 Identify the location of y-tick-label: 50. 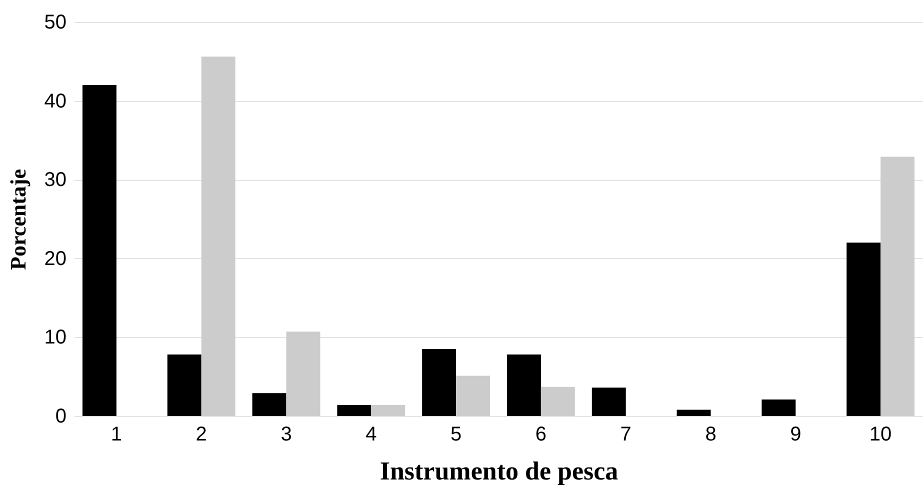
(55, 23).